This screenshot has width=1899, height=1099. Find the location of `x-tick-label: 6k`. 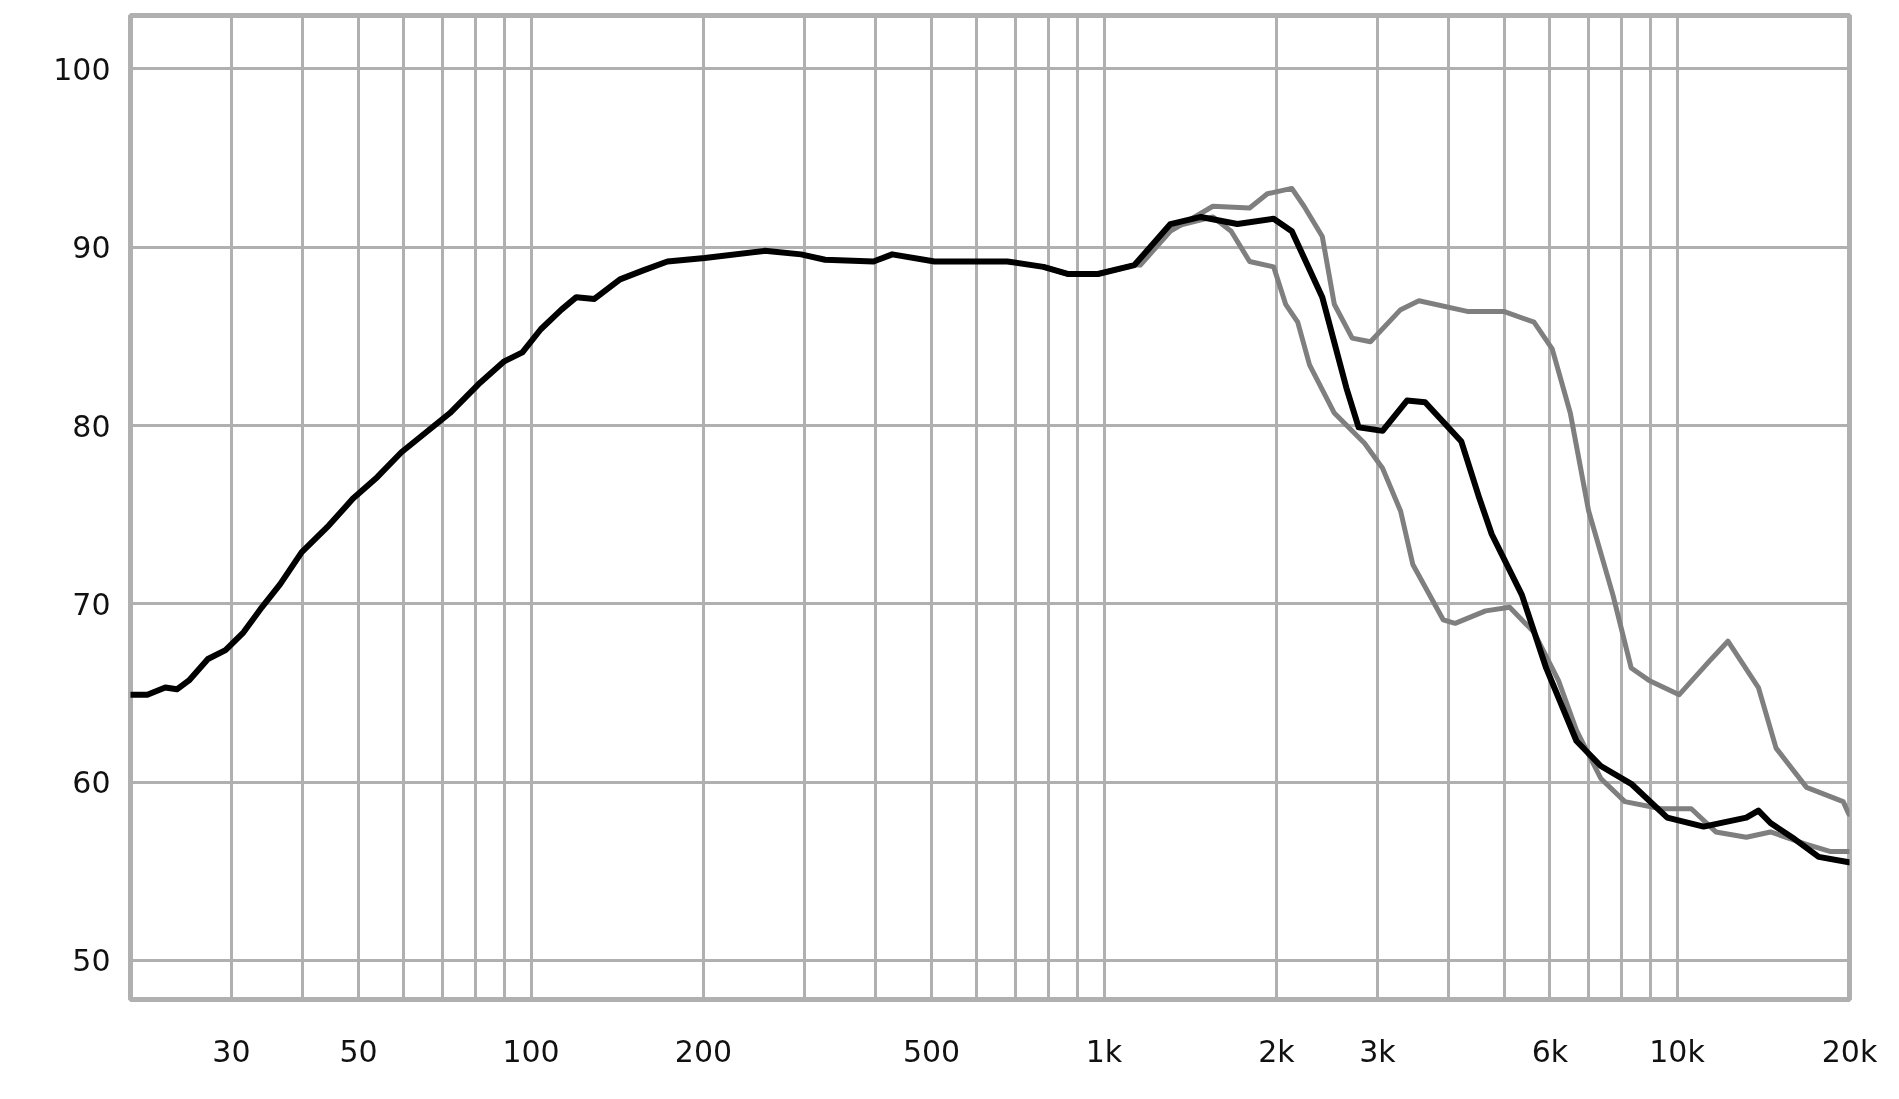

x-tick-label: 6k is located at coordinates (1550, 1051).